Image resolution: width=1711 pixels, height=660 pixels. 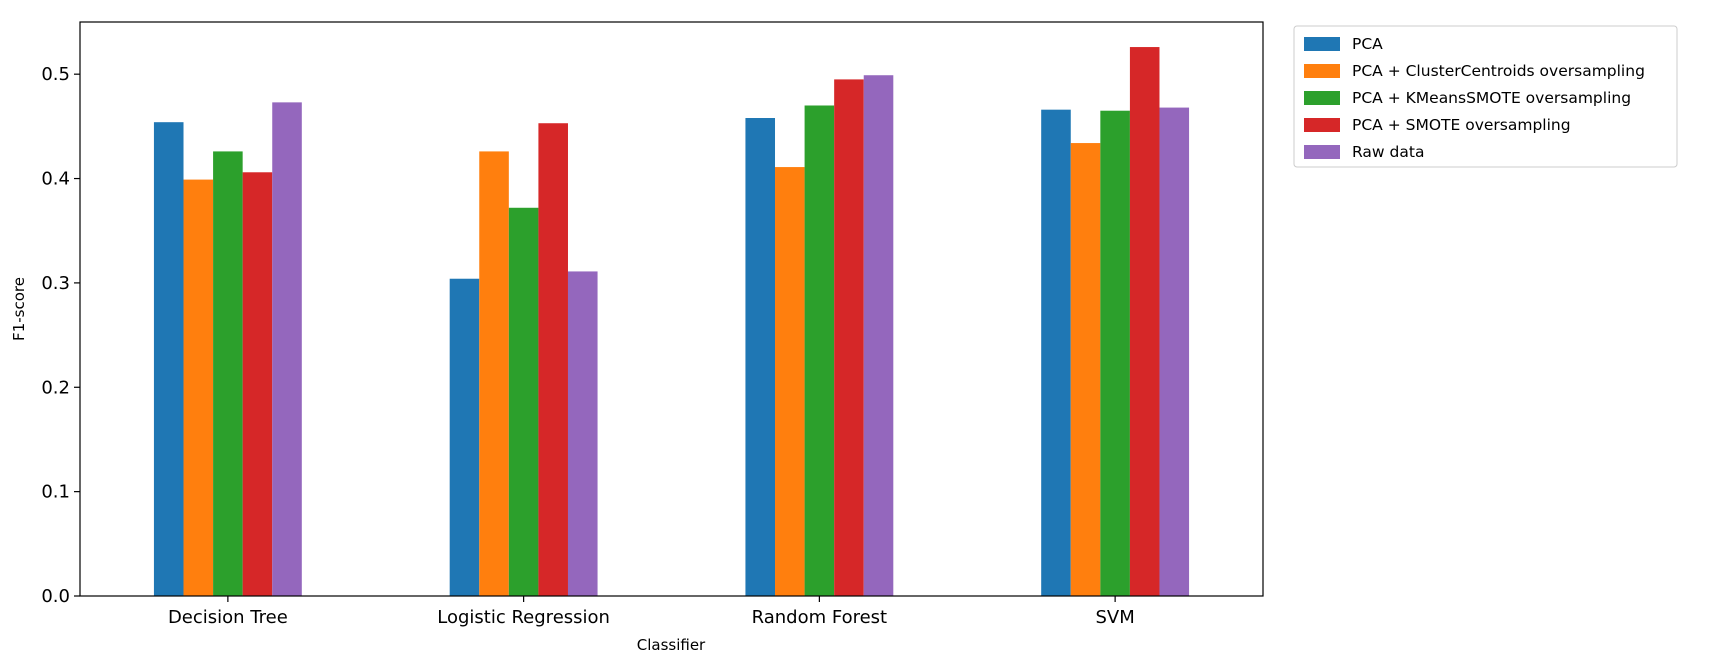 What do you see at coordinates (55, 283) in the screenshot?
I see `y-tick-label: 0.3` at bounding box center [55, 283].